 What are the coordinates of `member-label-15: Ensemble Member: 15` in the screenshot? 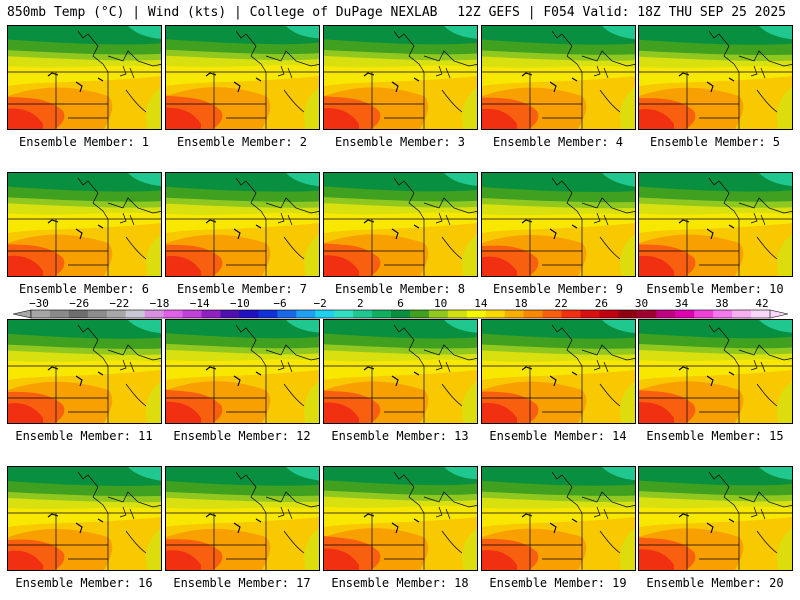 It's located at (715, 436).